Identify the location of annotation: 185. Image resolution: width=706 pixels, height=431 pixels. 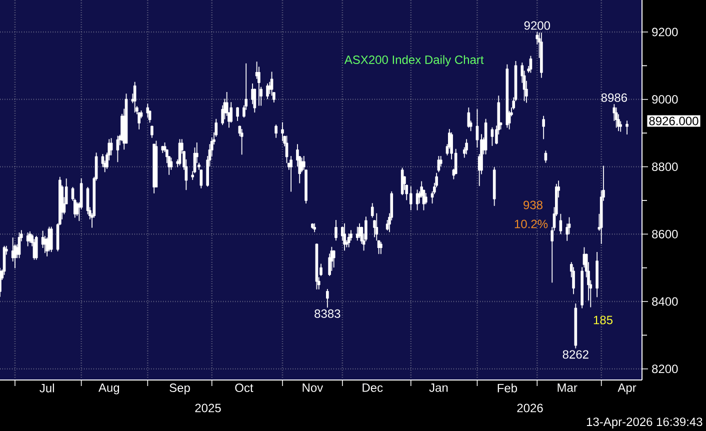
(603, 320).